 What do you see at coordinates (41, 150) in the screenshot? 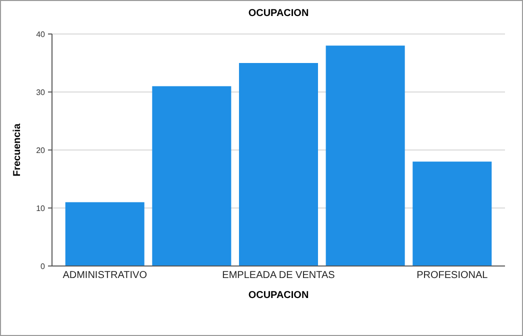
I see `y-tick-label: 20` at bounding box center [41, 150].